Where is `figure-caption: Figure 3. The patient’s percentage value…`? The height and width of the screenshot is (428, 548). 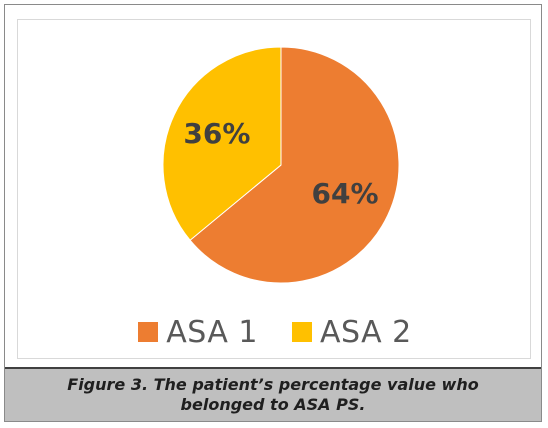
figure-caption: Figure 3. The patient’s percentage value… is located at coordinates (273, 394).